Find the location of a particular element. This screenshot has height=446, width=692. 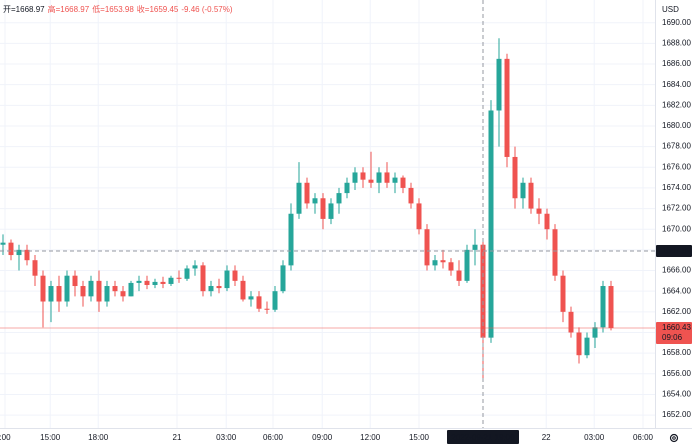

last-price-label: 1660.43 is located at coordinates (676, 327).